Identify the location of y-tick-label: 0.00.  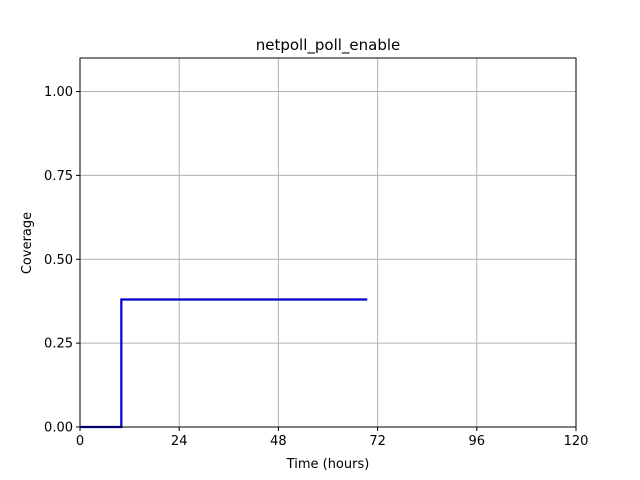
(58, 428).